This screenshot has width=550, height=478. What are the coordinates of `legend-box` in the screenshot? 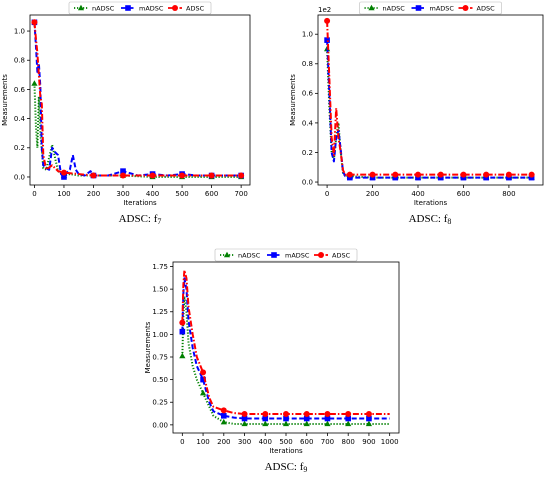 It's located at (430, 8).